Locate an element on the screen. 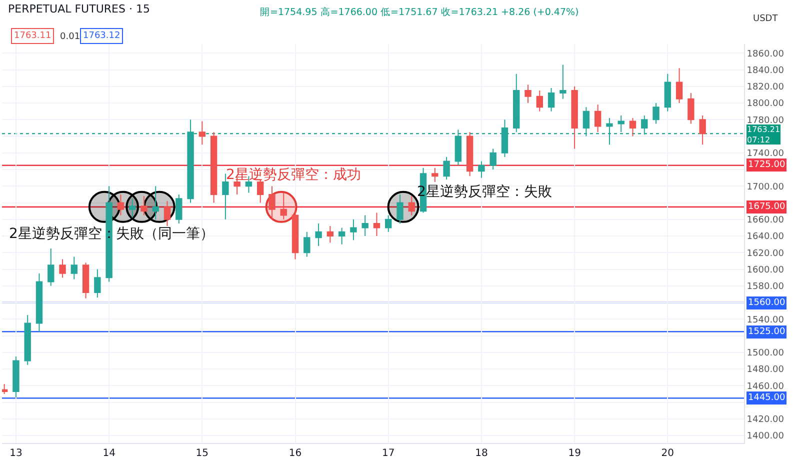  y-tick-label: 1640.00 is located at coordinates (765, 237).